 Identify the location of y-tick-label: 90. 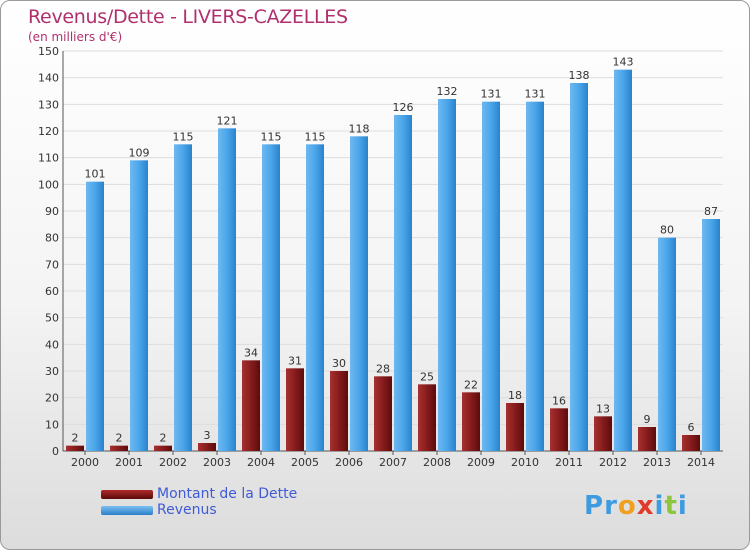
(52, 211).